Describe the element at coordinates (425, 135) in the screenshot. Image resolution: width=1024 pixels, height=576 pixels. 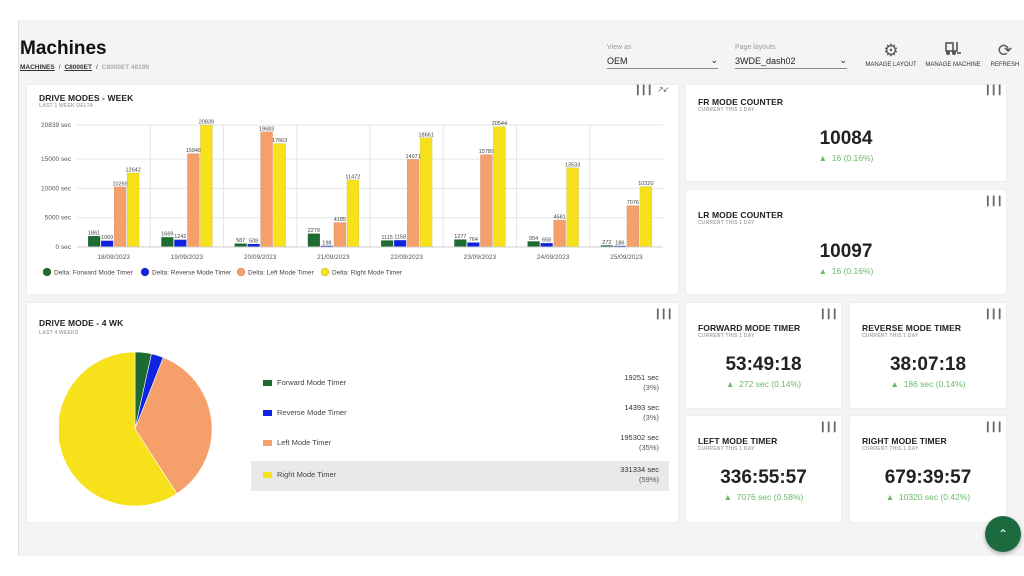
I see `data-label: 18661` at that location.